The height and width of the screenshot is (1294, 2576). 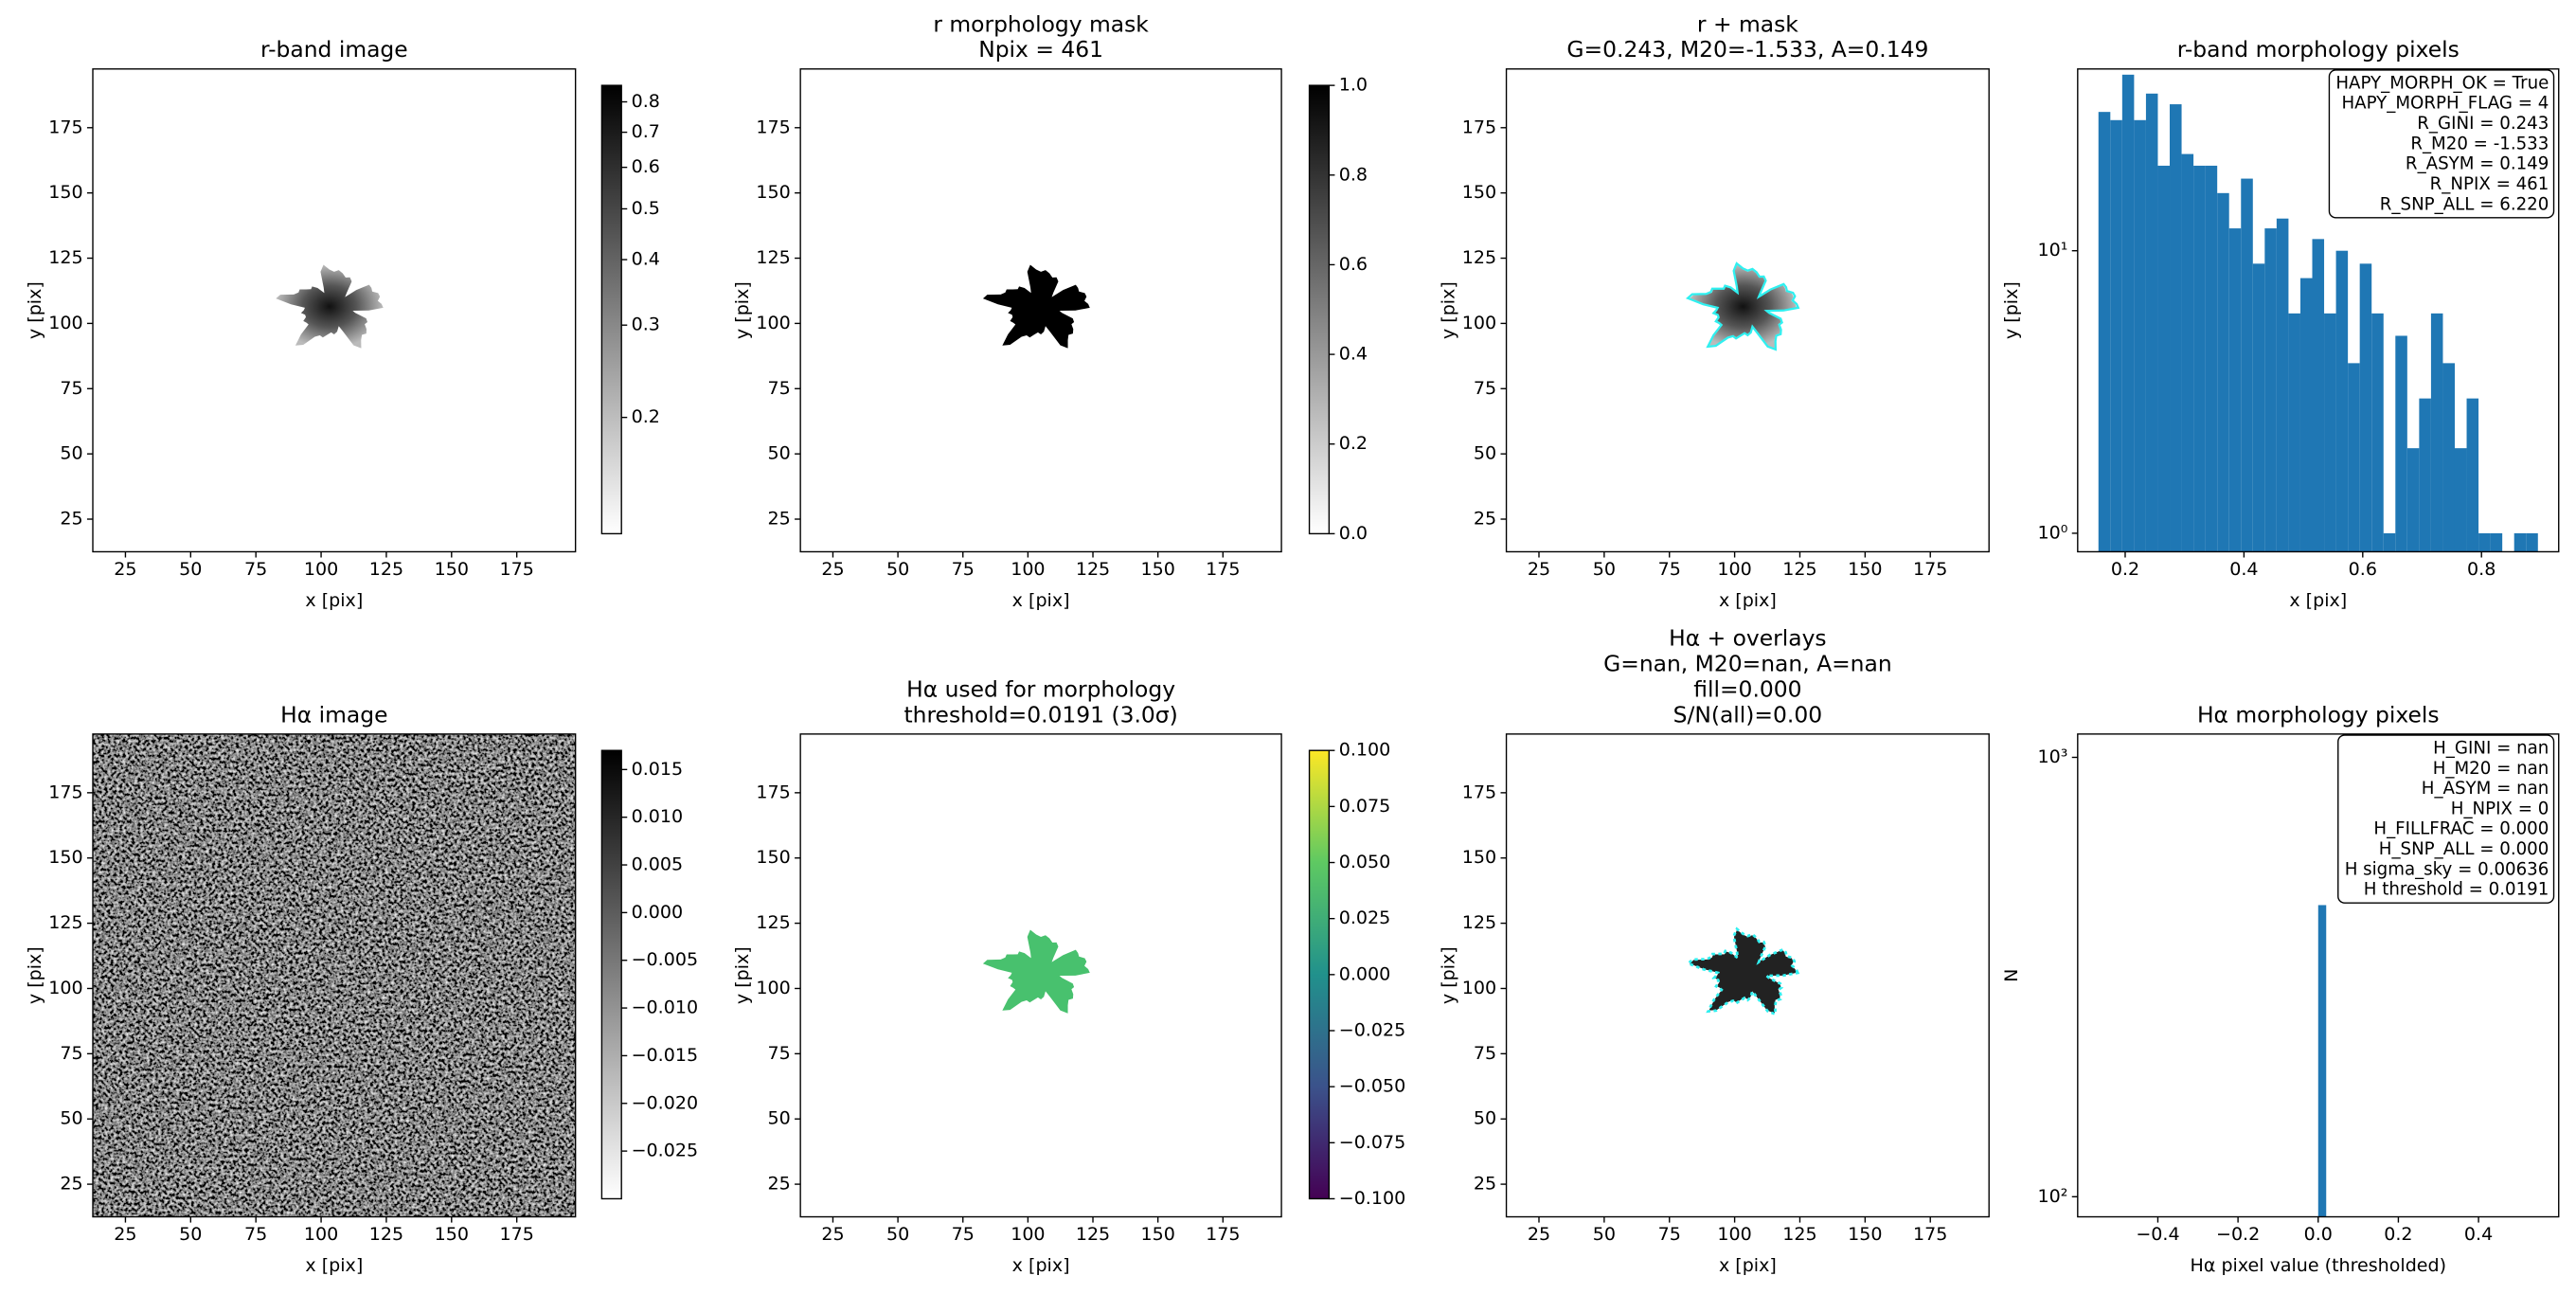 I want to click on x-tick-label: 0.0, so click(x=2318, y=1234).